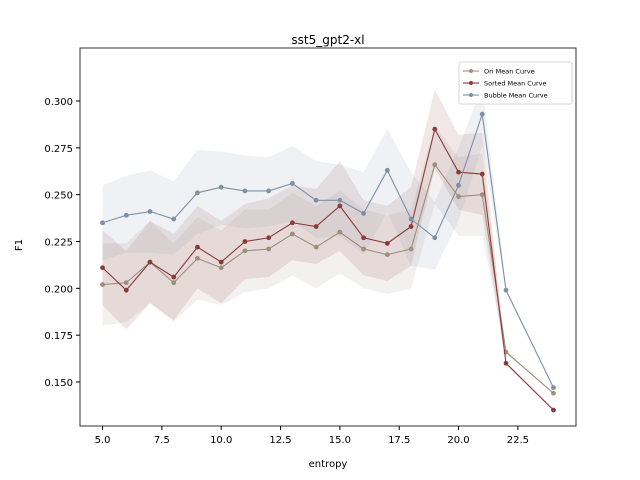  What do you see at coordinates (58, 102) in the screenshot?
I see `y-tick-label: 0.300` at bounding box center [58, 102].